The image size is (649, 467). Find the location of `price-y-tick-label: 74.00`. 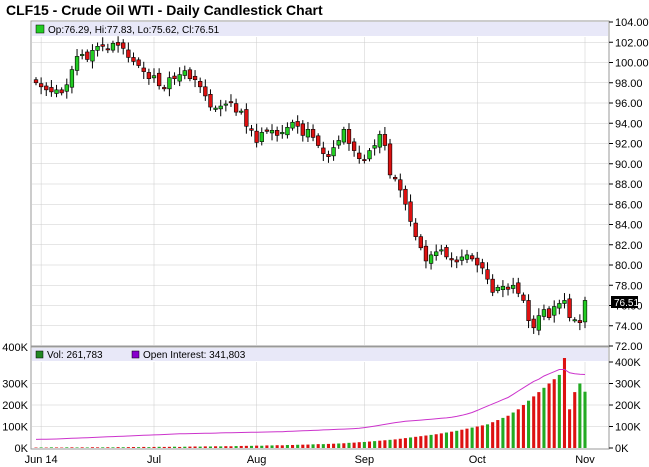

price-y-tick-label: 74.00 is located at coordinates (629, 327).